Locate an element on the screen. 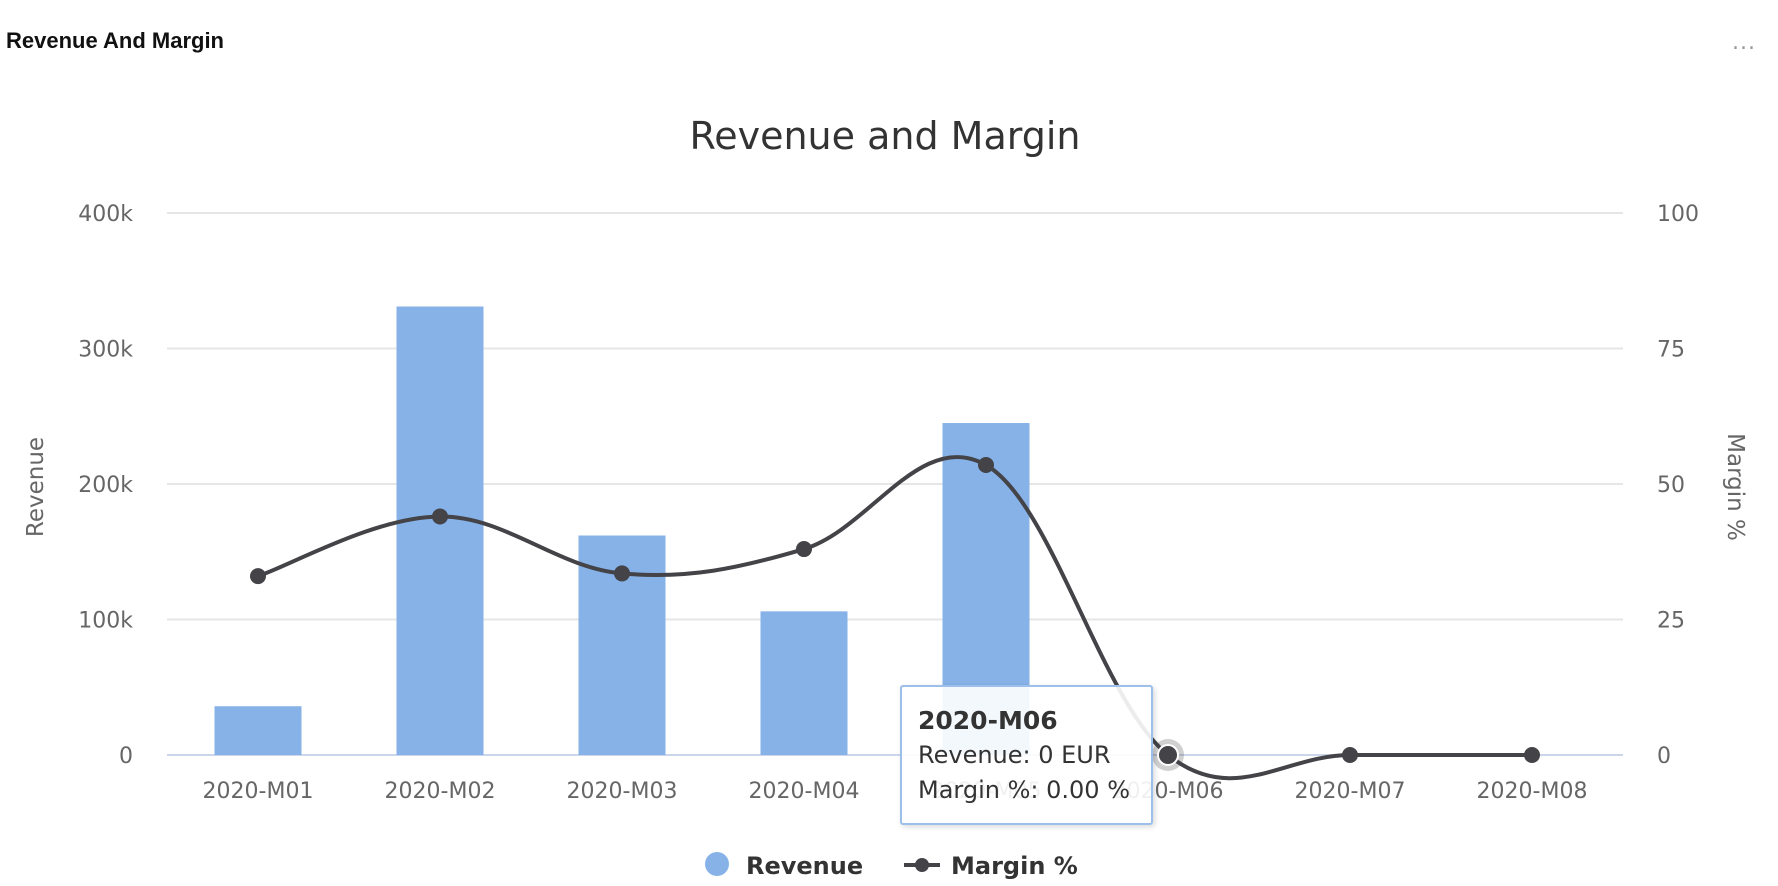 The height and width of the screenshot is (886, 1778). tooltip-title: 2020-M06 is located at coordinates (988, 720).